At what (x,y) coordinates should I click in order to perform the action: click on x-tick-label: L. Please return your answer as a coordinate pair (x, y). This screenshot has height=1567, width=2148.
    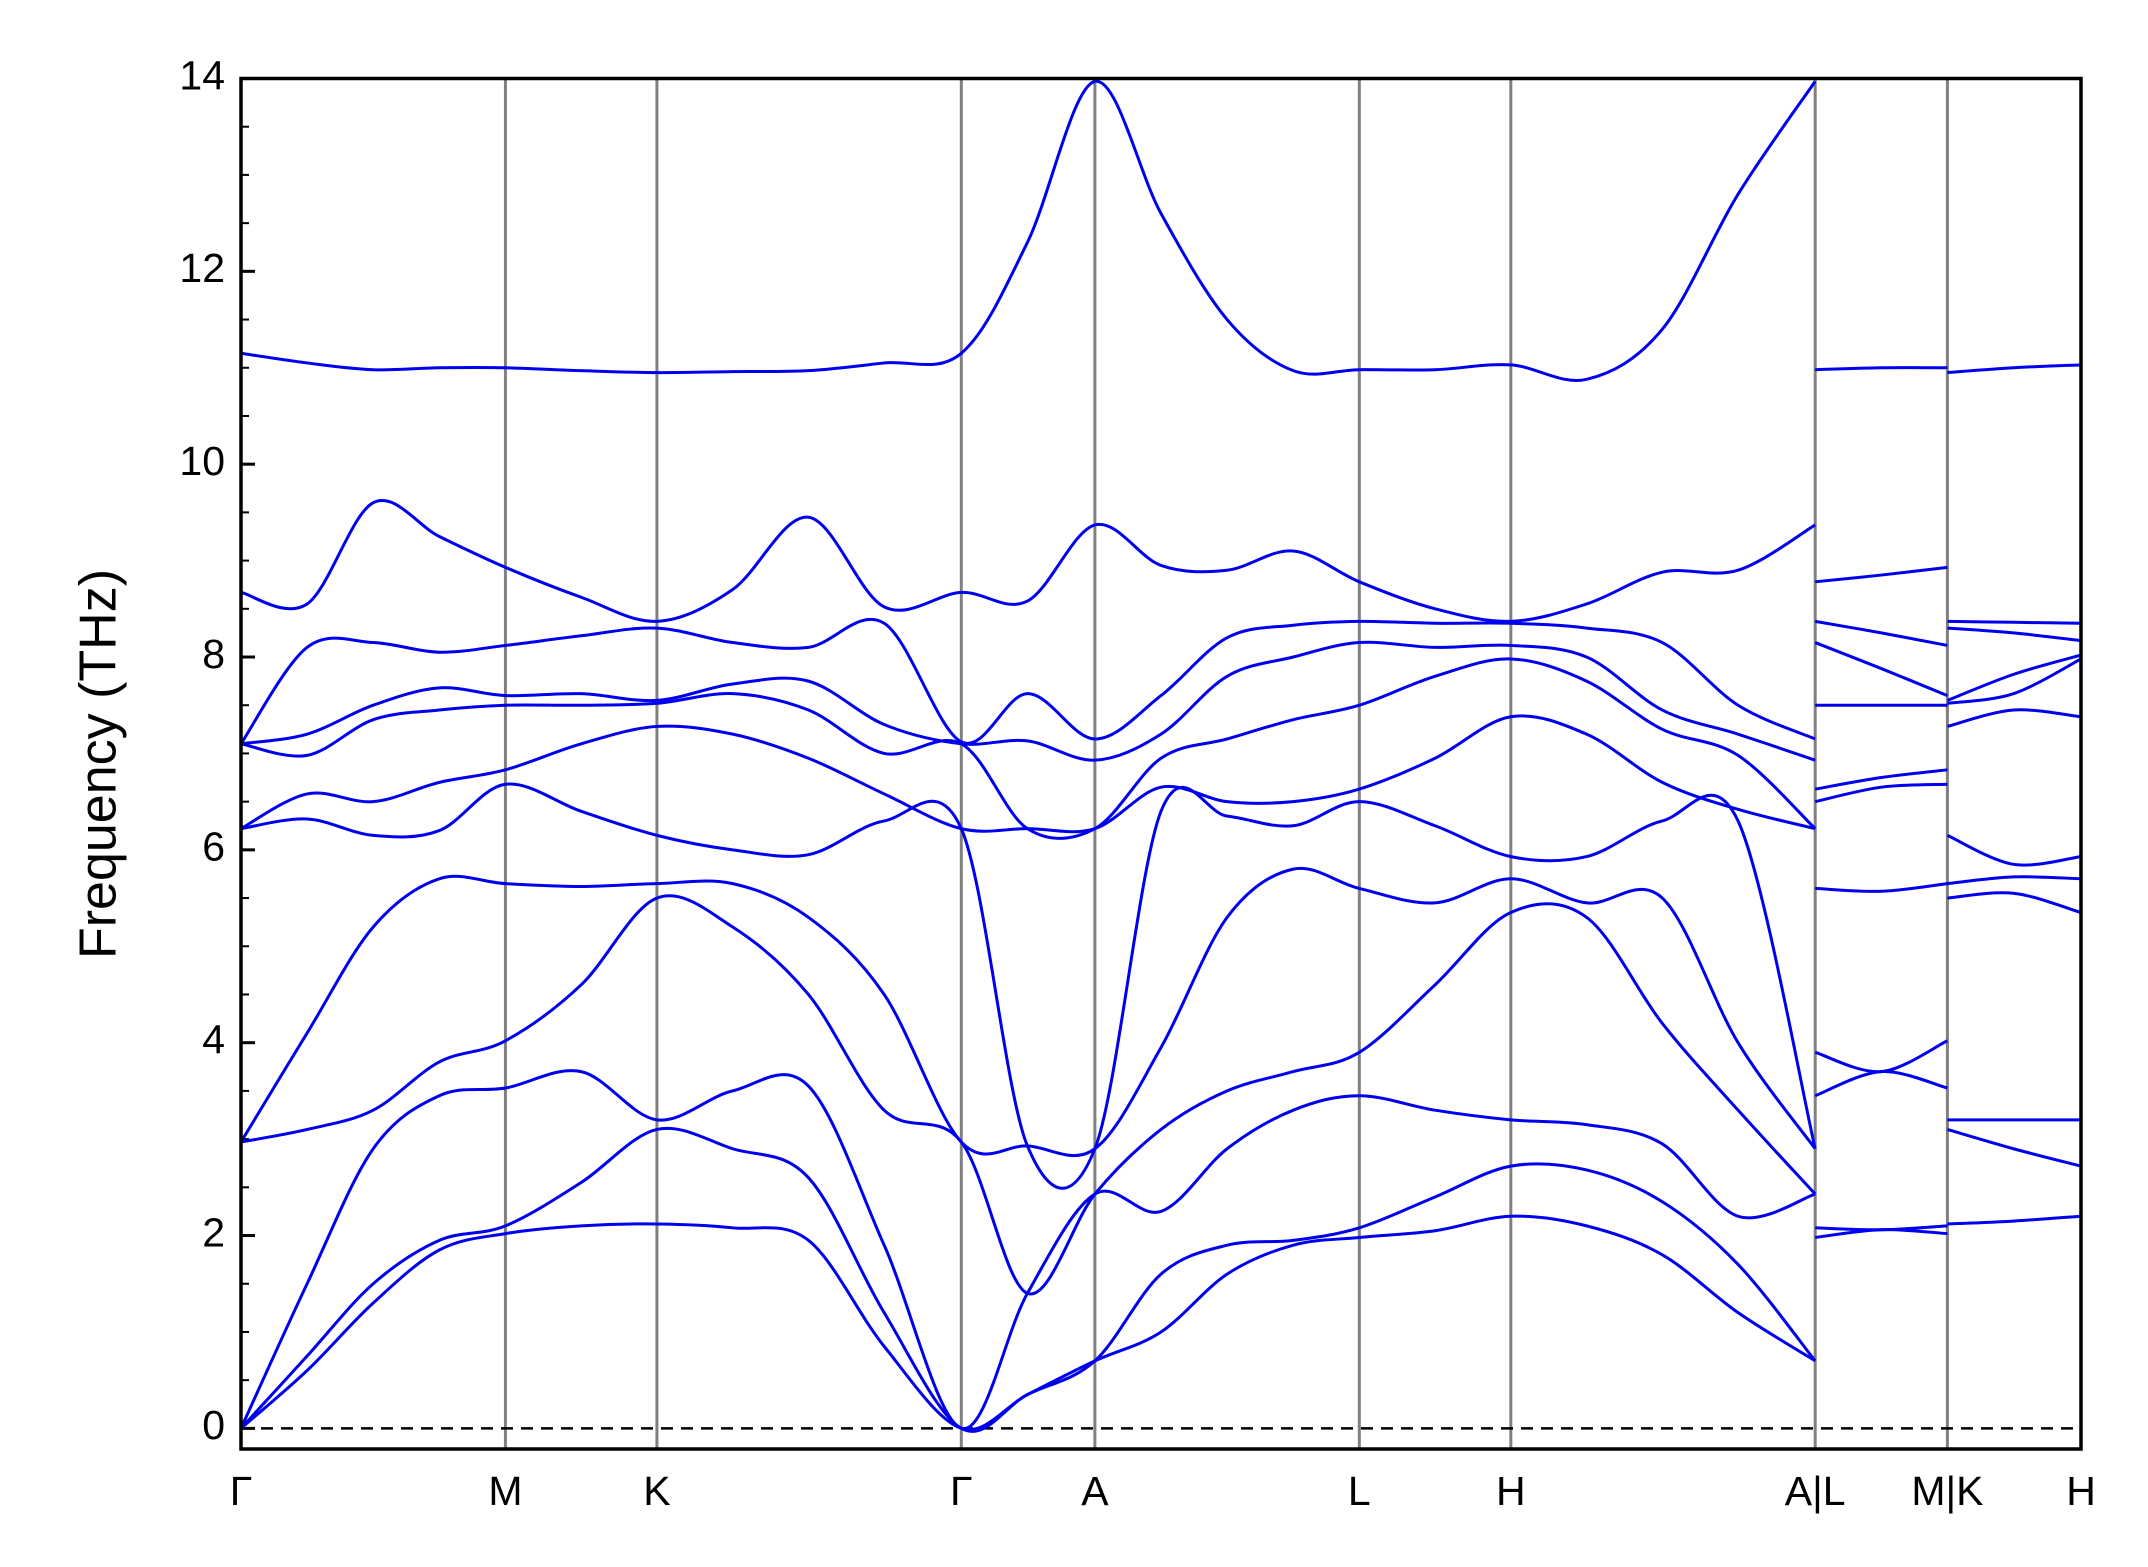
    Looking at the image, I should click on (1359, 1491).